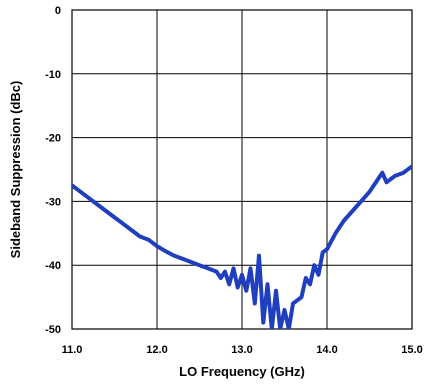 The width and height of the screenshot is (440, 386). Describe the element at coordinates (58, 11) in the screenshot. I see `y-tick-label: 0` at that location.